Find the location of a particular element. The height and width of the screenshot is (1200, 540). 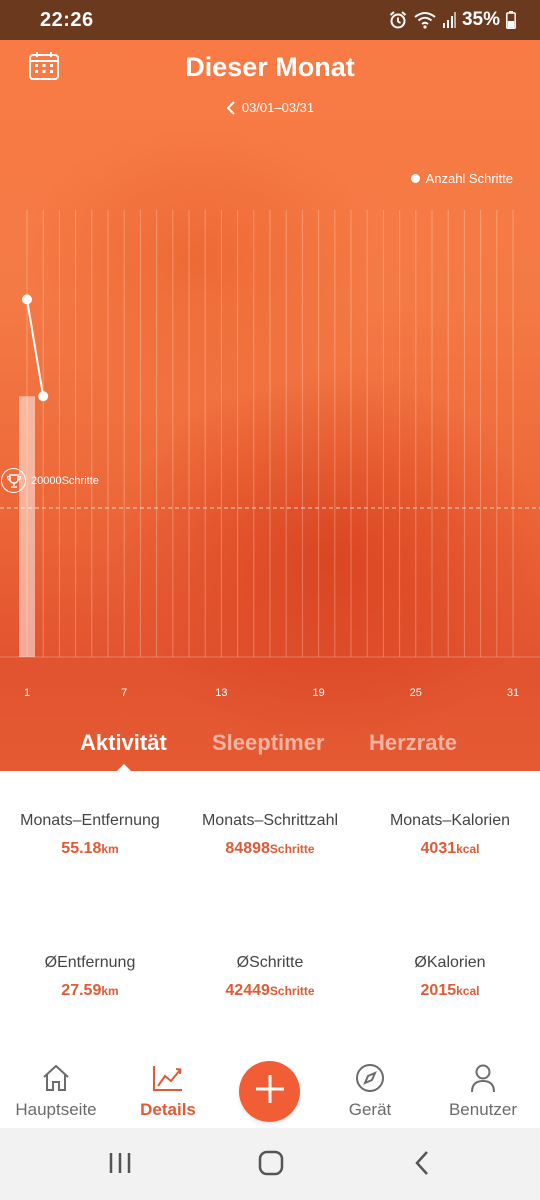

x-tick-label: 19 is located at coordinates (318, 693).